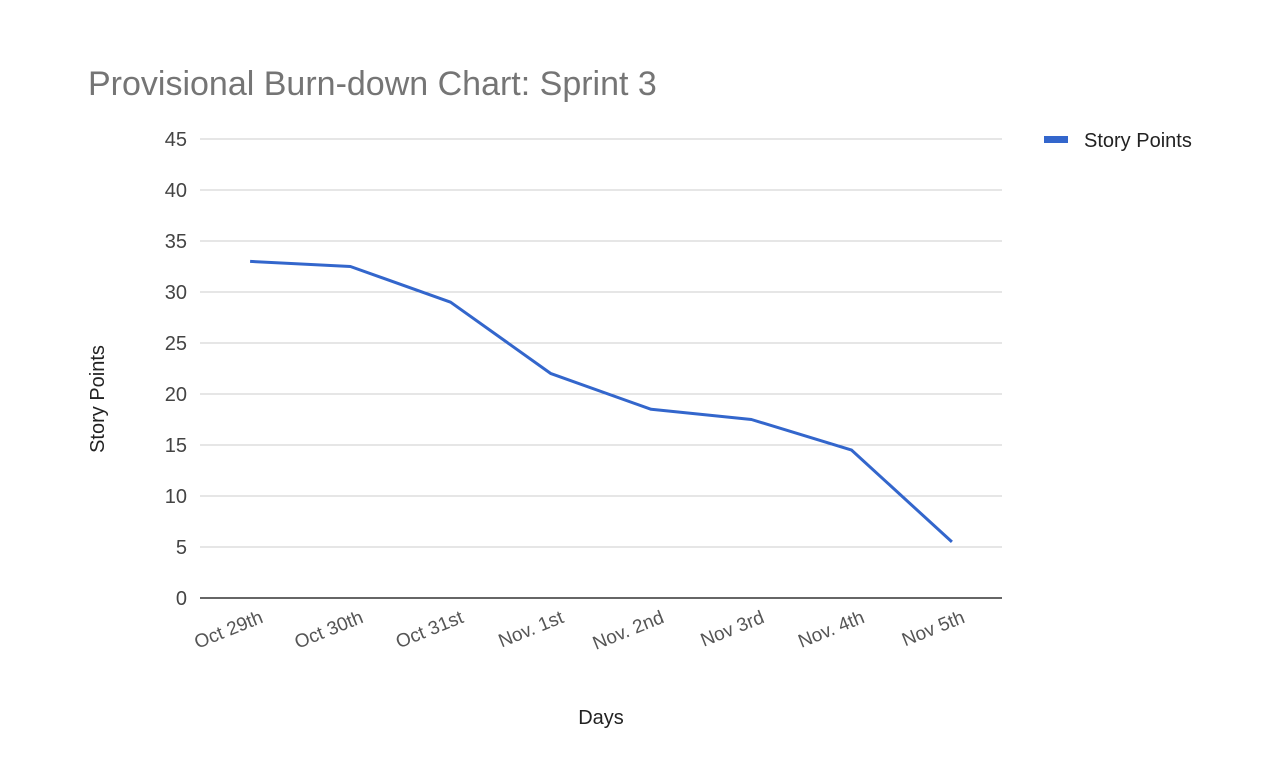 This screenshot has width=1272, height=780. What do you see at coordinates (176, 395) in the screenshot?
I see `y-tick-label: 20` at bounding box center [176, 395].